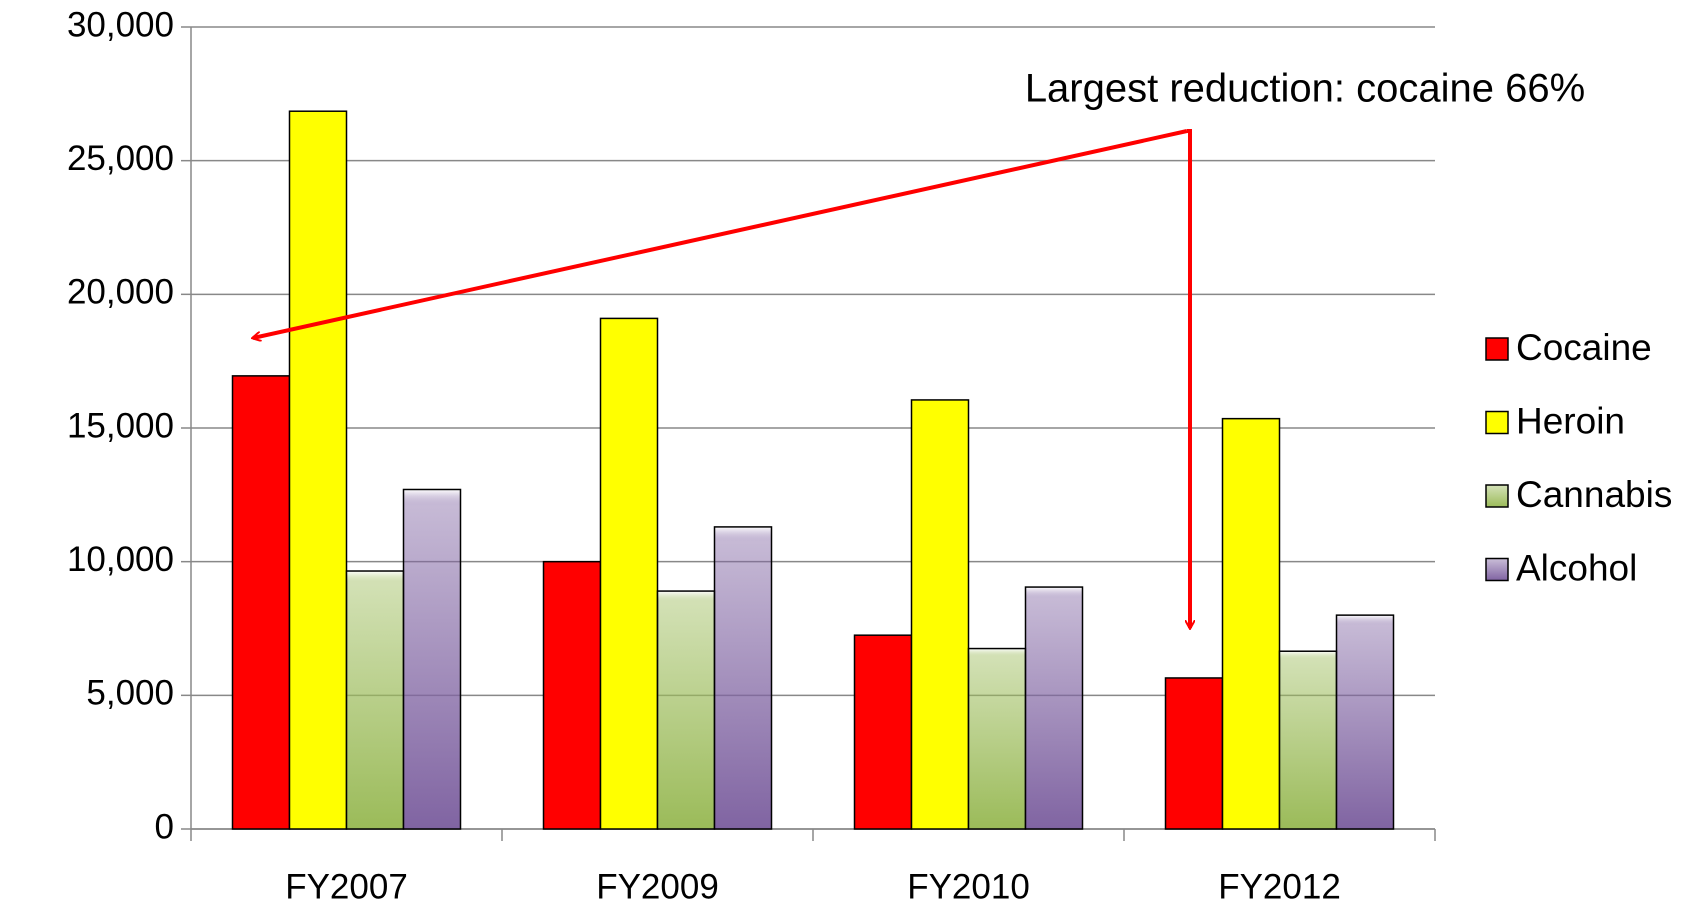 The image size is (1708, 909). I want to click on x-tick-label: FY2009, so click(657, 886).